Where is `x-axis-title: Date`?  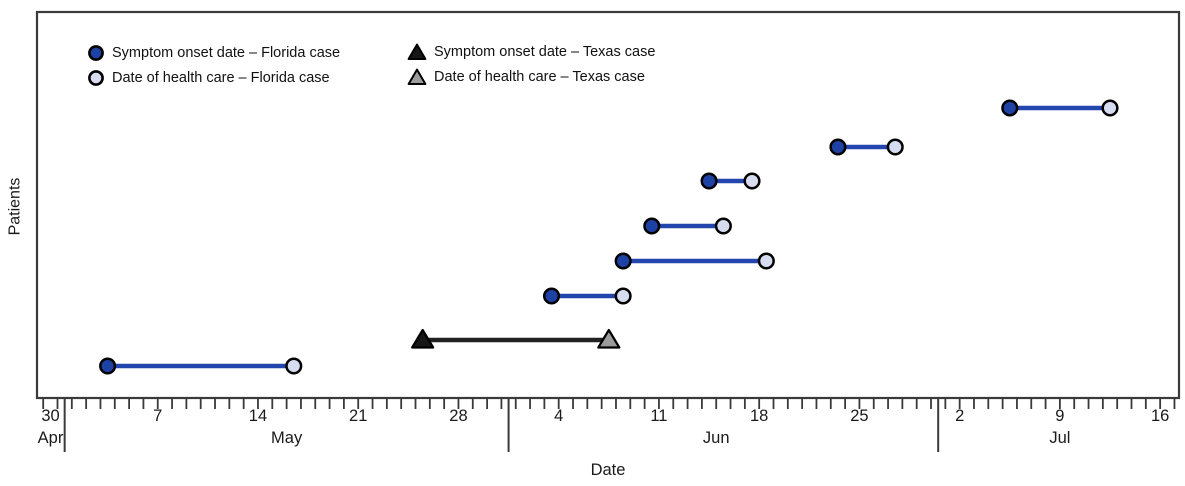
x-axis-title: Date is located at coordinates (608, 470).